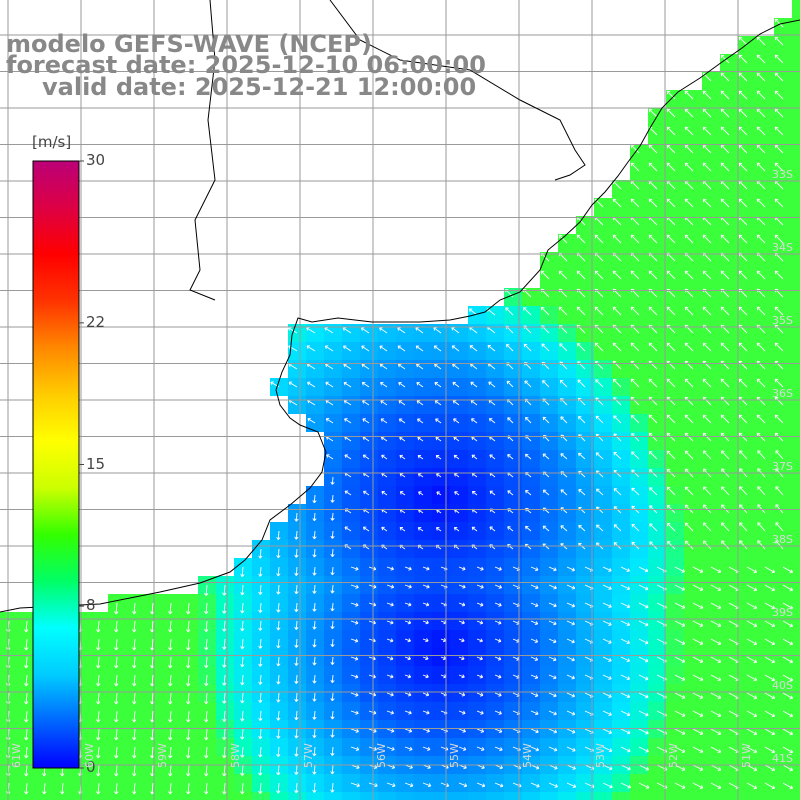  What do you see at coordinates (162, 755) in the screenshot?
I see `lon-label: 59W` at bounding box center [162, 755].